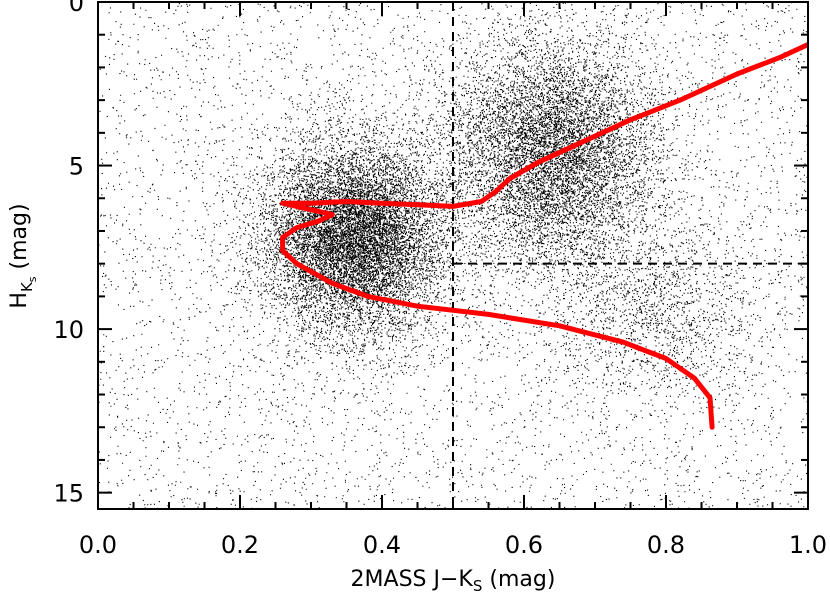 The height and width of the screenshot is (596, 830). I want to click on x-tick-label: 0.8, so click(666, 545).